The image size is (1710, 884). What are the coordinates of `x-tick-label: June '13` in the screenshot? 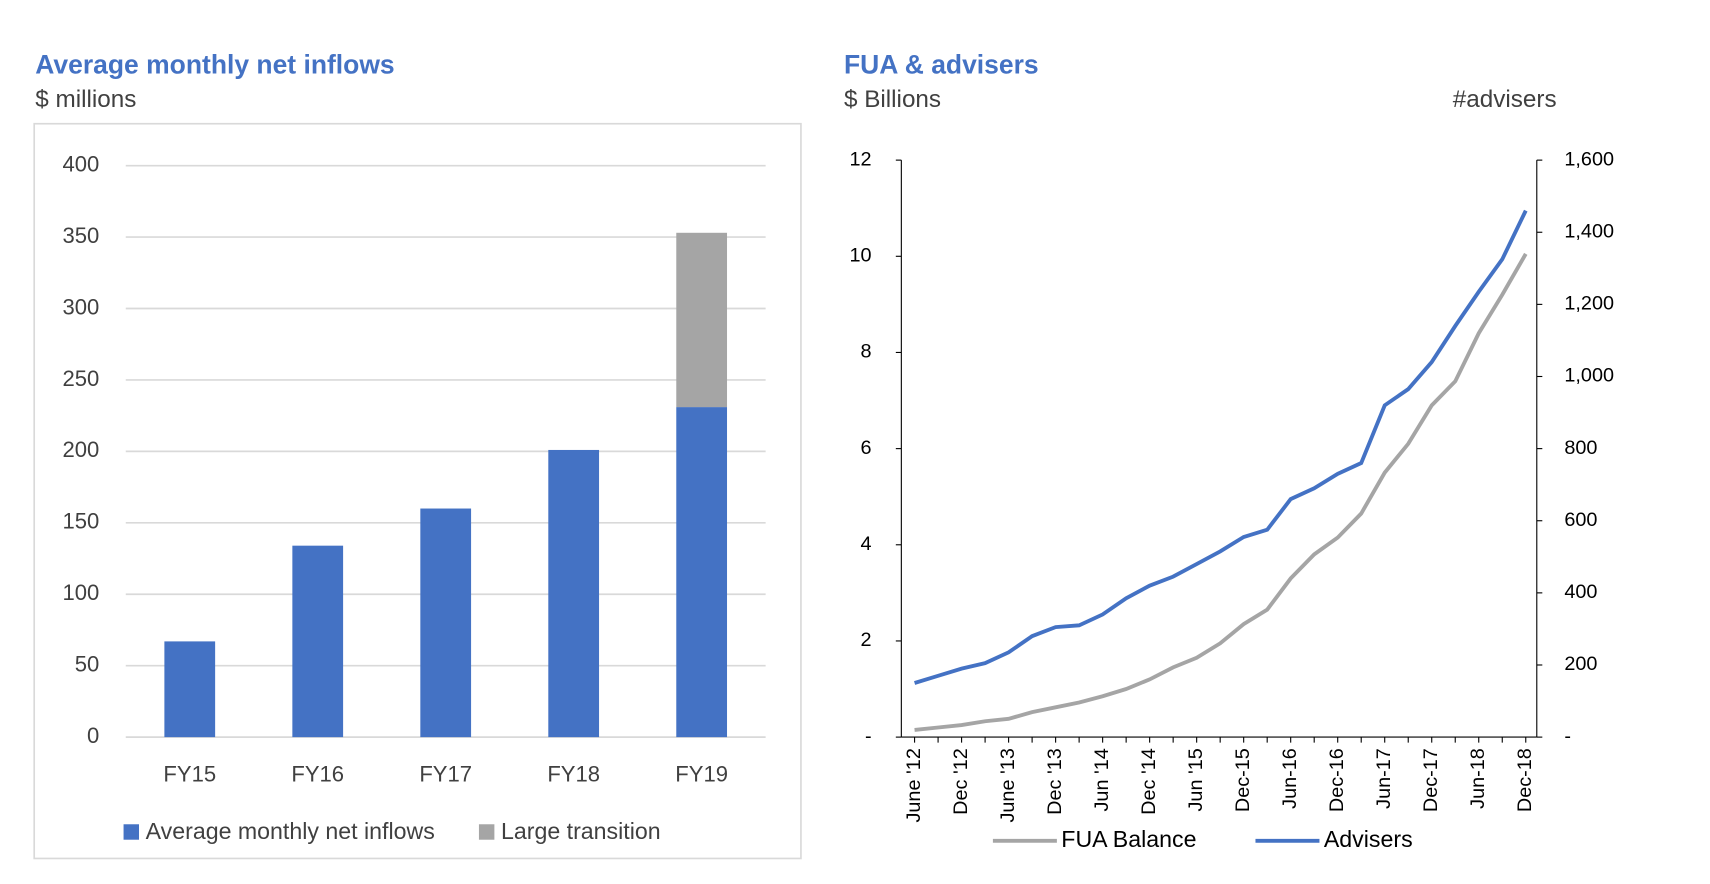 It's located at (1008, 785).